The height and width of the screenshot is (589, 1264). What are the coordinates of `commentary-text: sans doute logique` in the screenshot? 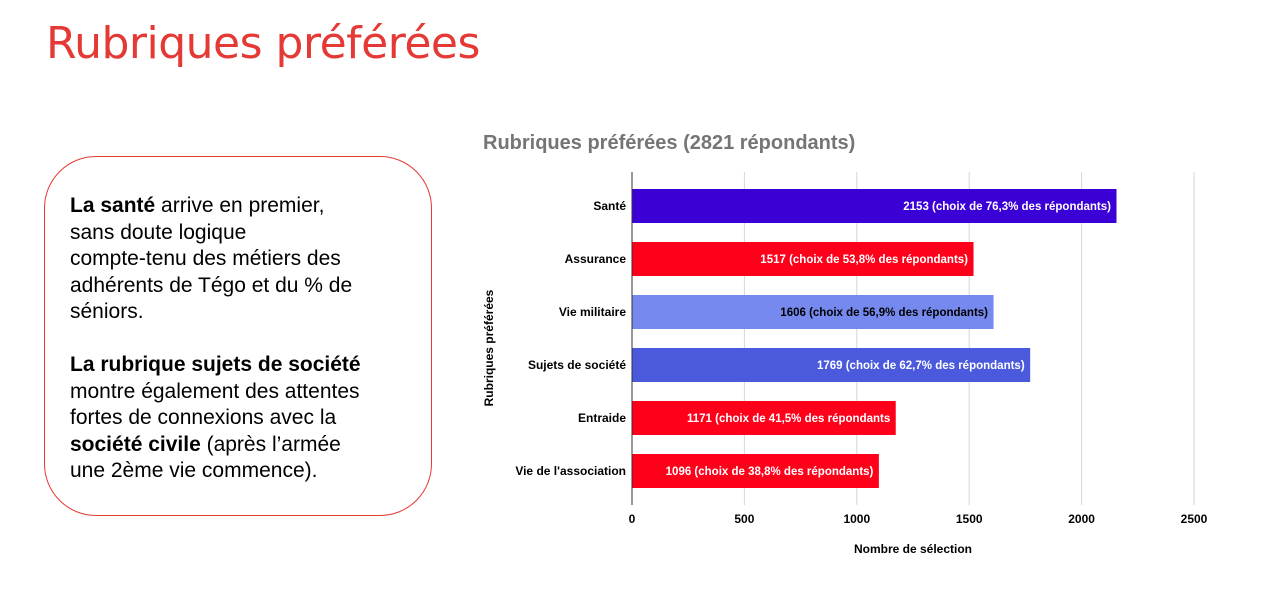 It's located at (158, 232).